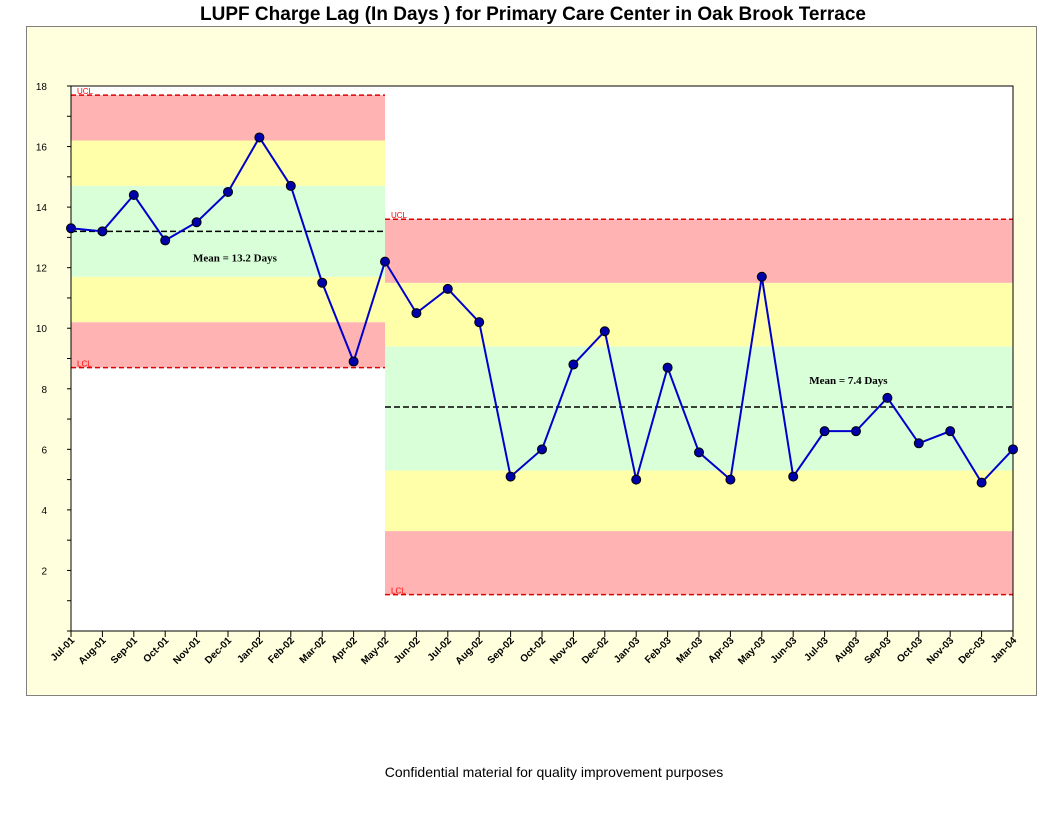 Image resolution: width=1056 pixels, height=816 pixels. Describe the element at coordinates (440, 649) in the screenshot. I see `x-tick-label: Jul-02` at that location.